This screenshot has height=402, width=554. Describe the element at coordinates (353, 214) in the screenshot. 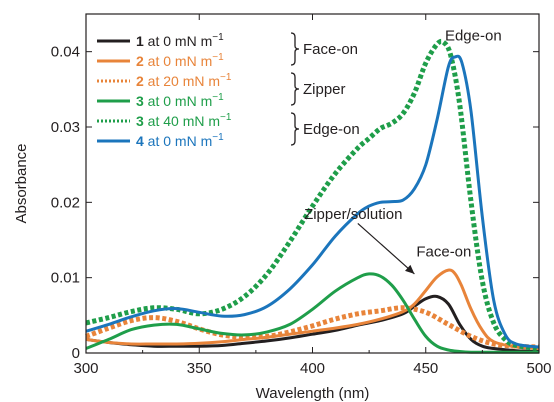

I see `annotation-3: Zipper/solution` at that location.